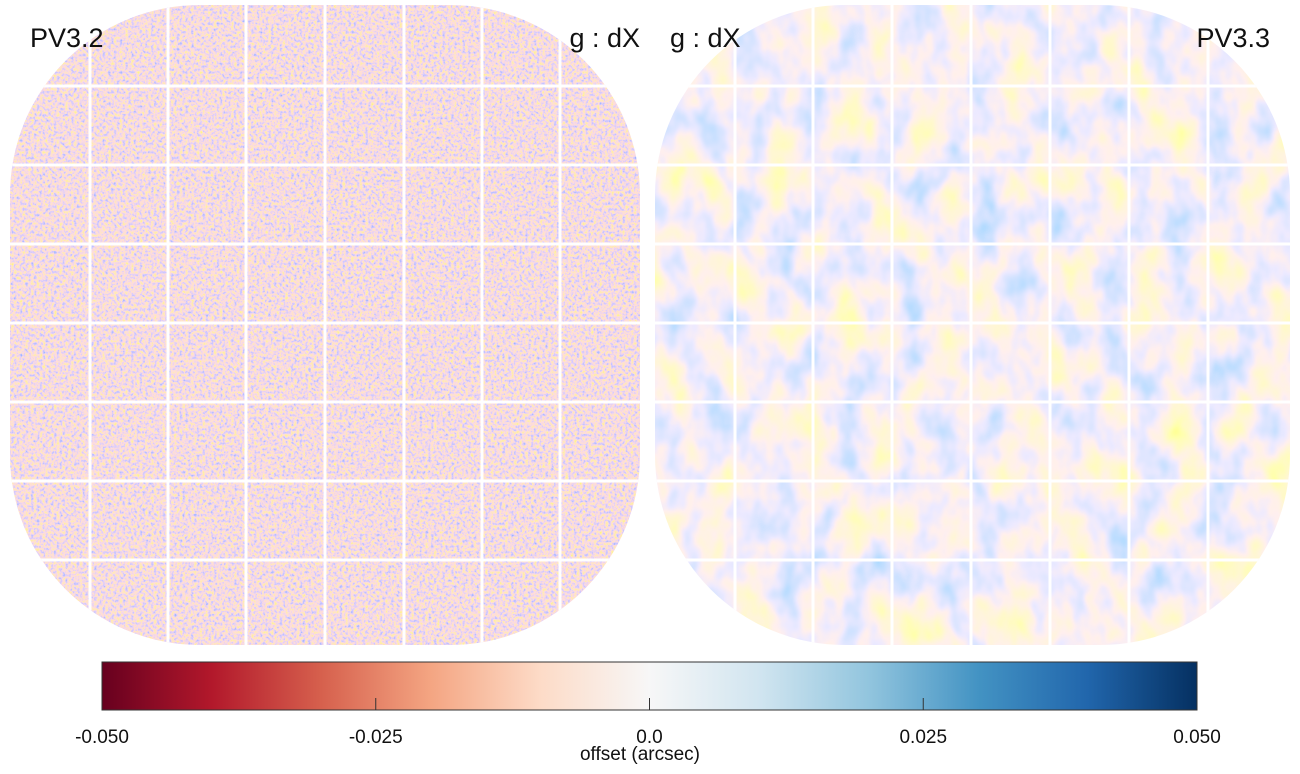 Image resolution: width=1300 pixels, height=774 pixels. What do you see at coordinates (376, 737) in the screenshot?
I see `colorbar-tick-label: -0.025` at bounding box center [376, 737].